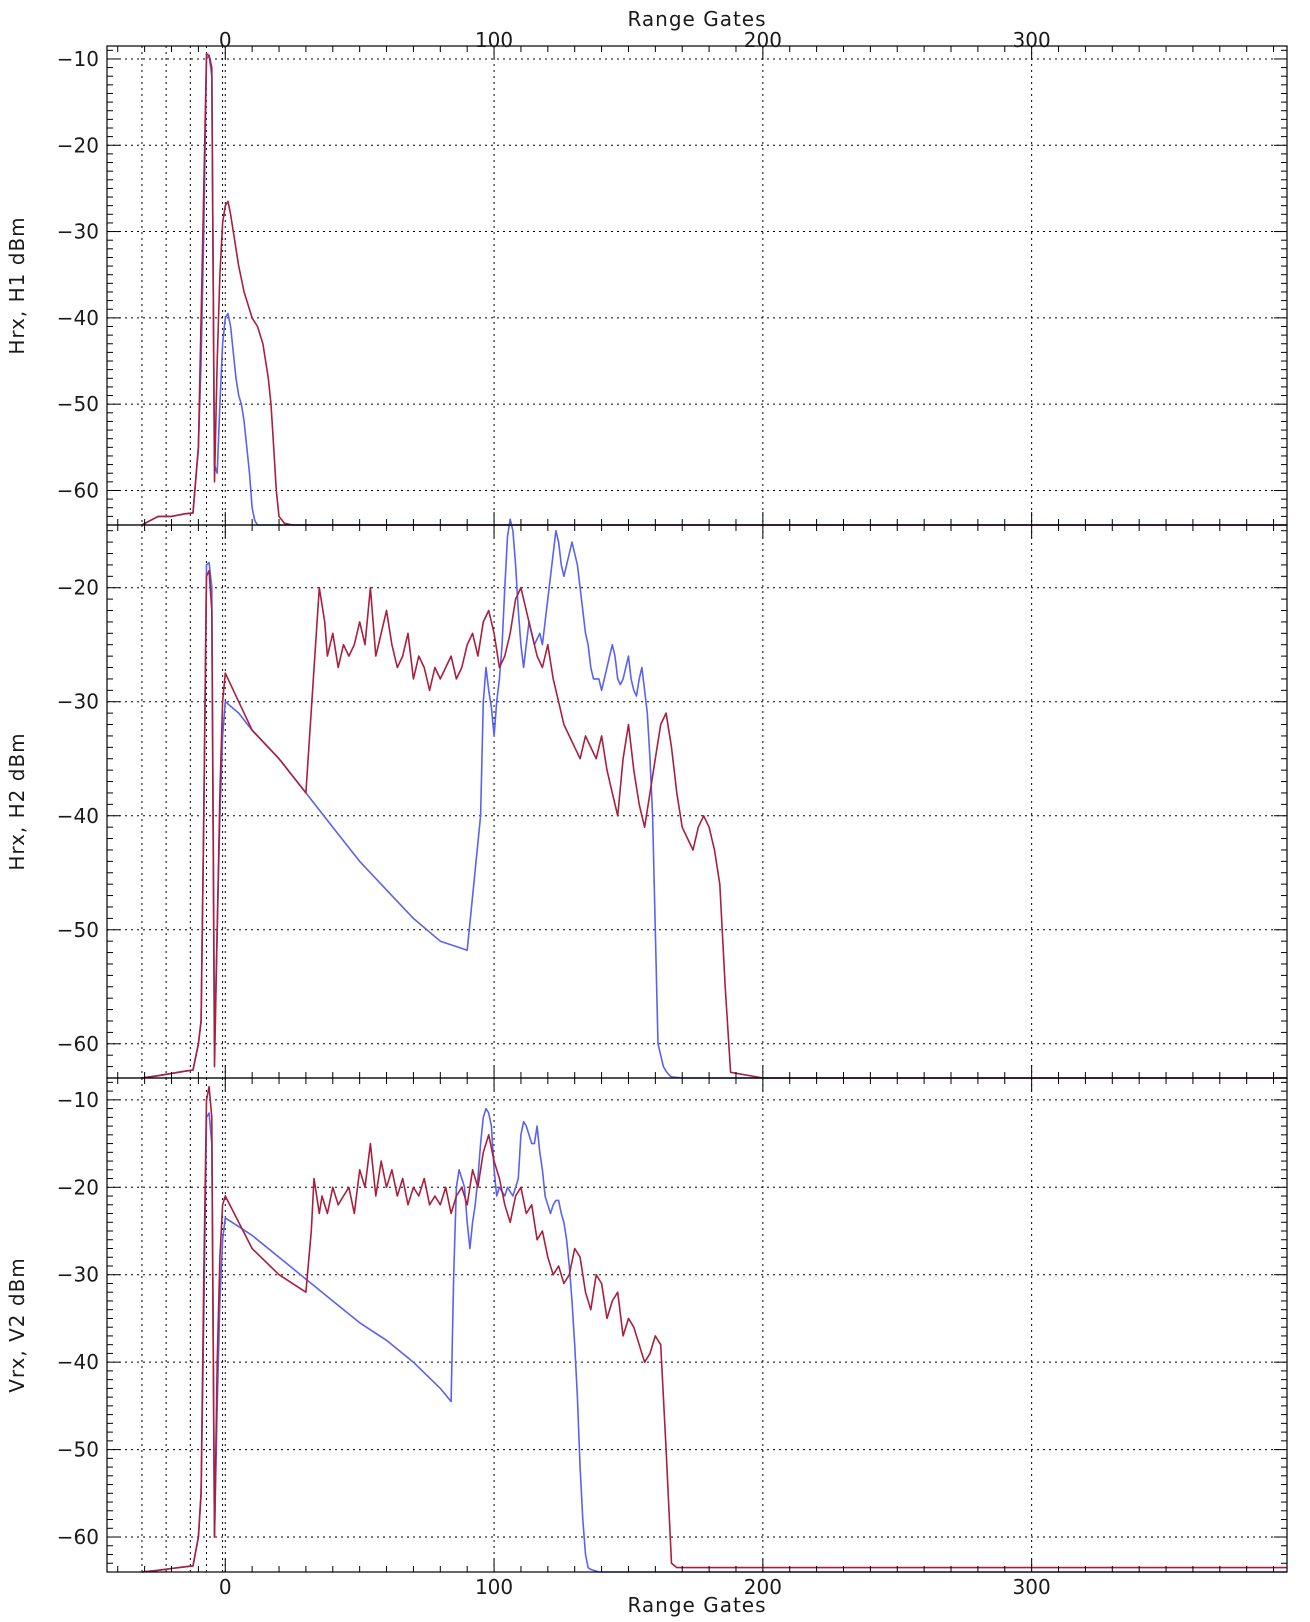 This screenshot has width=1310, height=1622. I want to click on y-tick-label-p0-3: −40, so click(78, 318).